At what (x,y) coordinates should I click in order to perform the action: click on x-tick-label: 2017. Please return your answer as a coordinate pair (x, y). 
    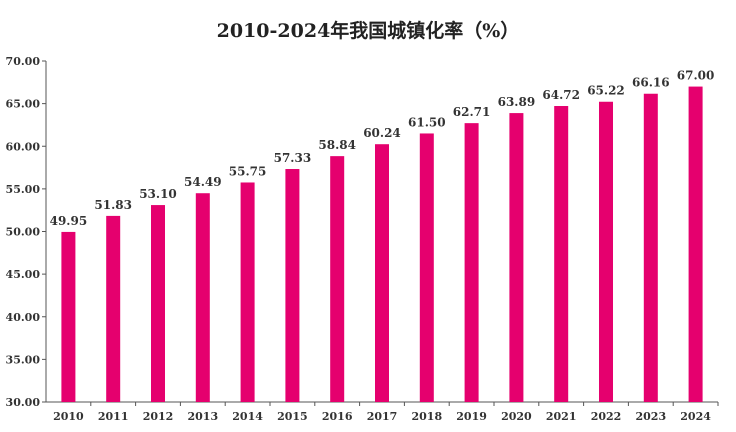
    Looking at the image, I should click on (382, 416).